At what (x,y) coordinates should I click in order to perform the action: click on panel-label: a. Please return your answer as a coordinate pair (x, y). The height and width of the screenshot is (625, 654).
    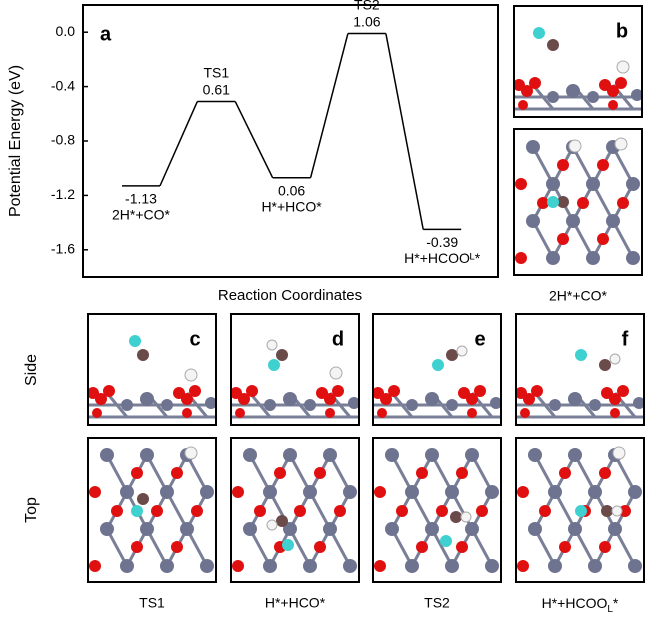
    Looking at the image, I should click on (106, 34).